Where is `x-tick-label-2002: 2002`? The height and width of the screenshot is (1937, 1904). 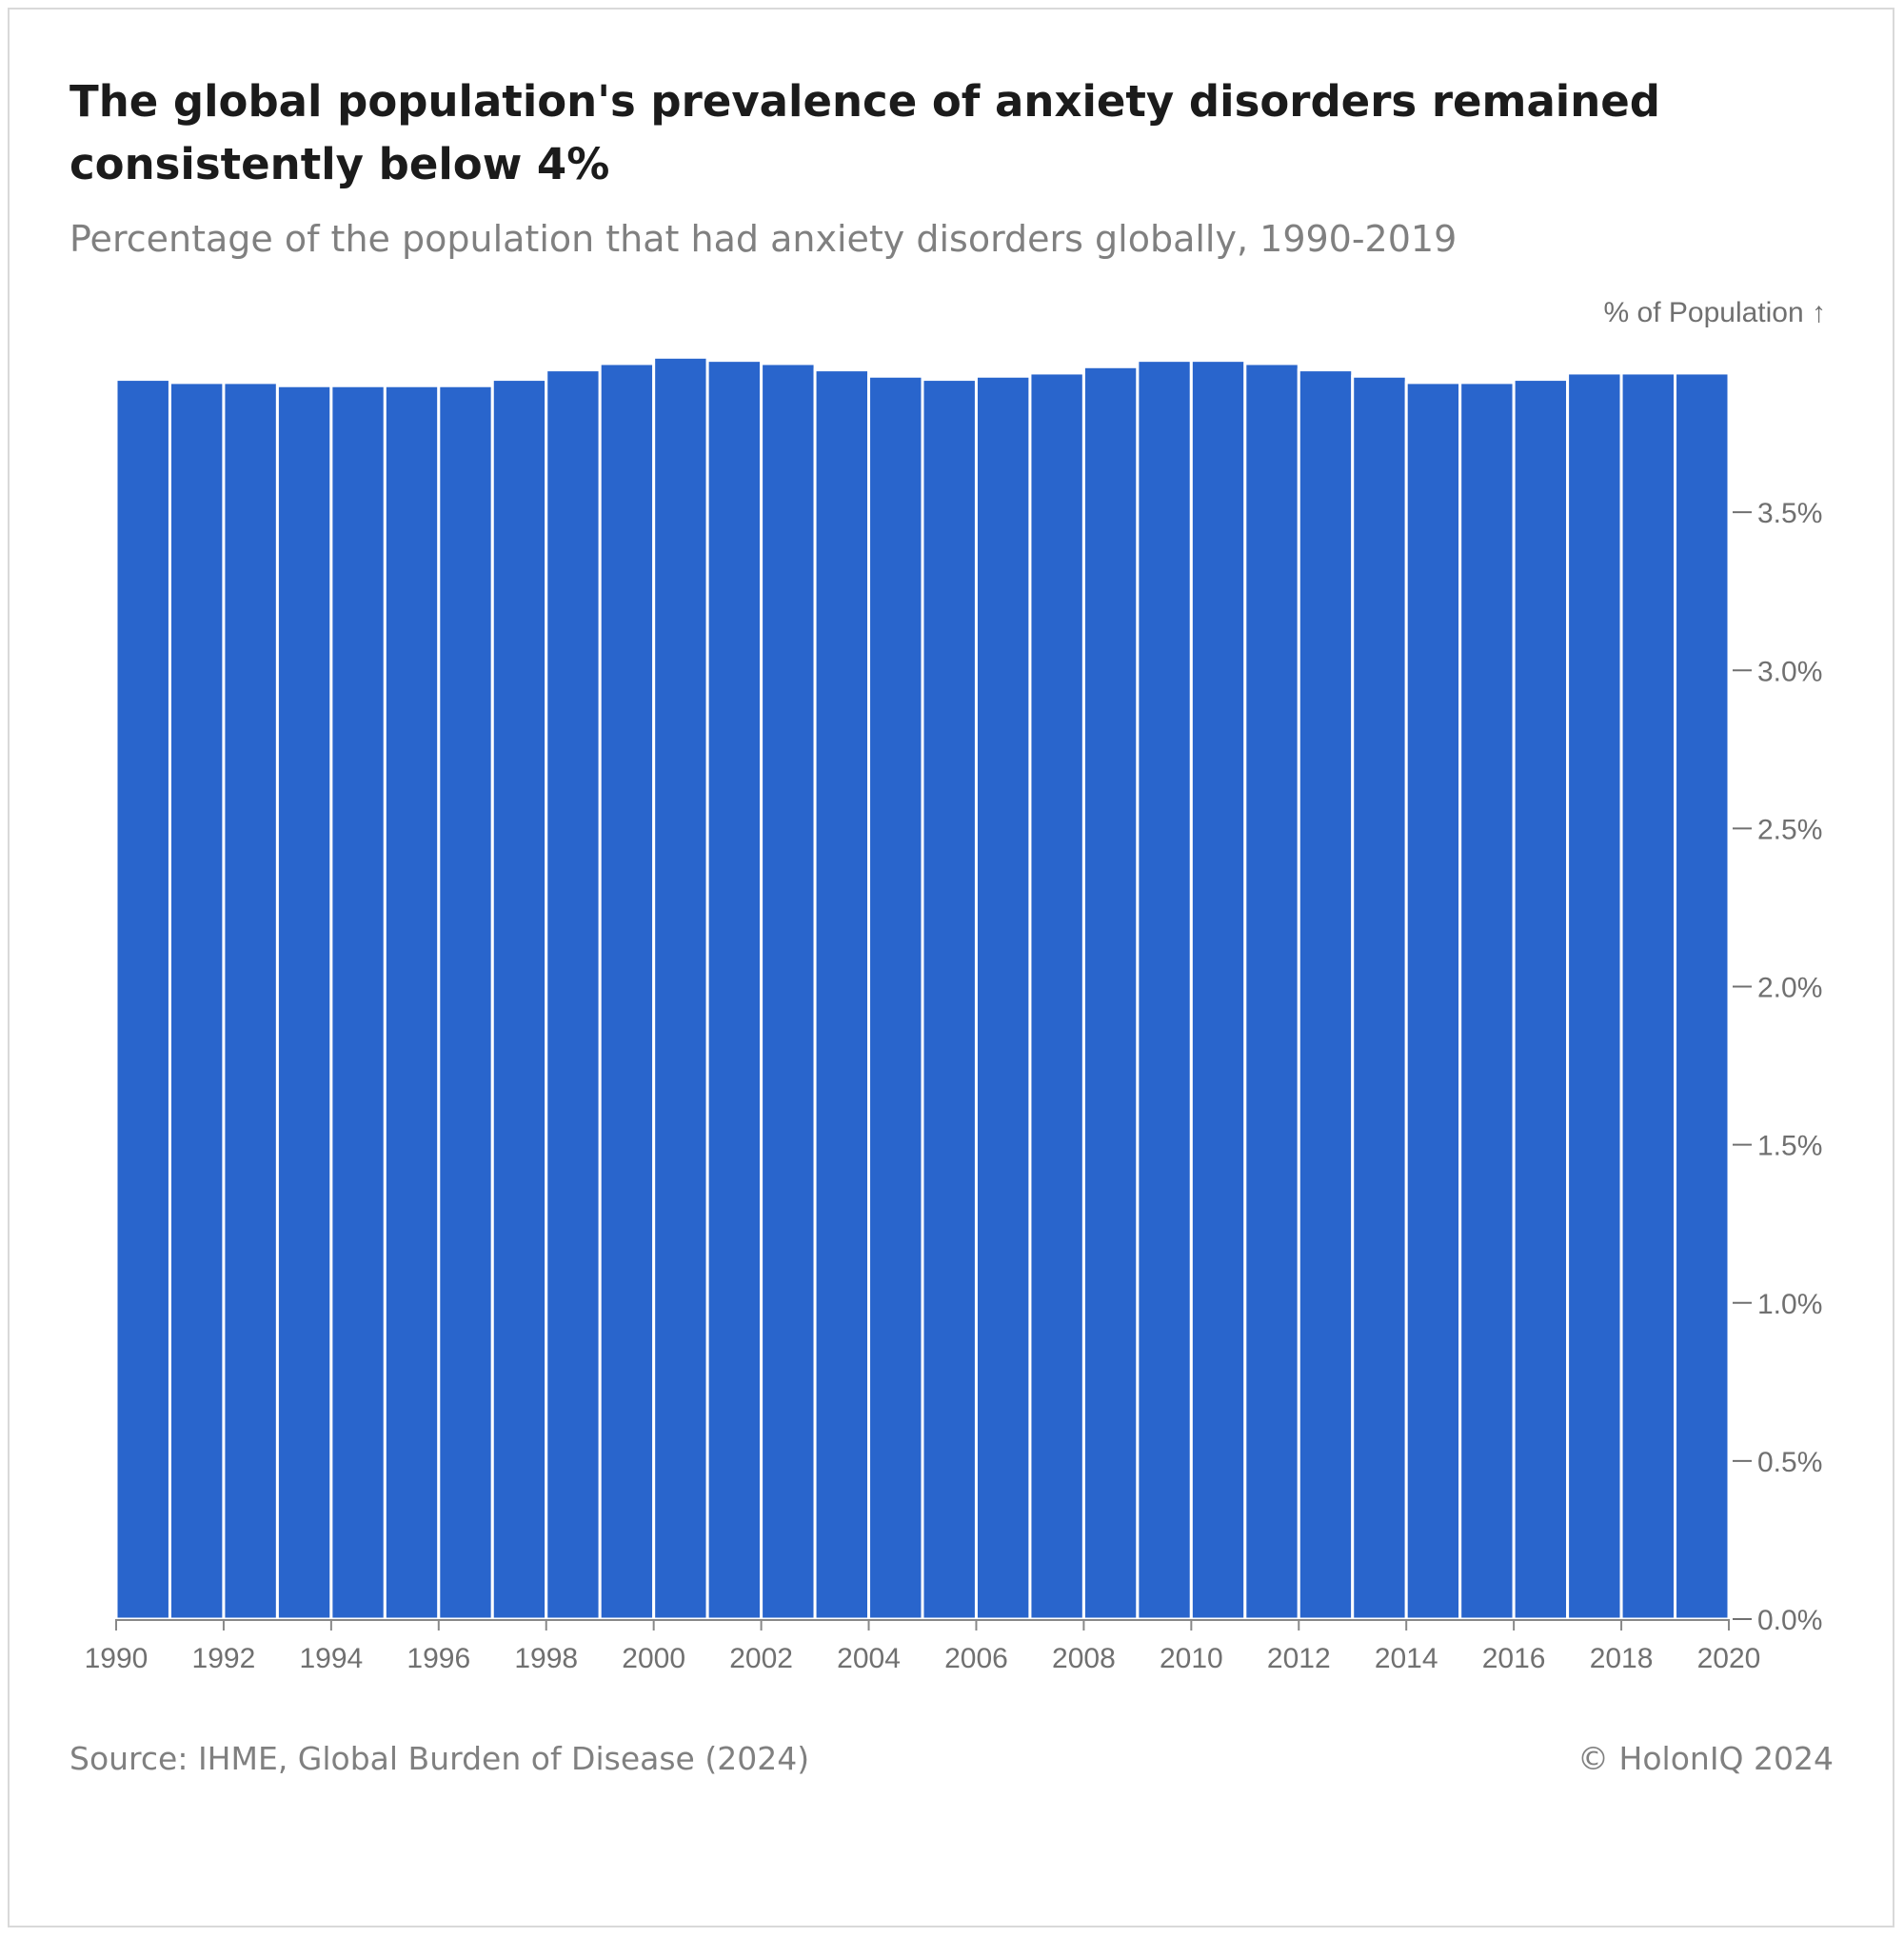 x-tick-label-2002: 2002 is located at coordinates (761, 1658).